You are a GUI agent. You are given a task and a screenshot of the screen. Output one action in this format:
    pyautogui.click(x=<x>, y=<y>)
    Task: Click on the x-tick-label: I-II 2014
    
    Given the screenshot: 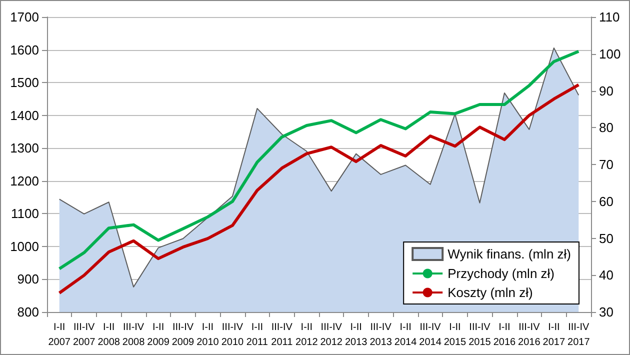 What is the action you would take?
    pyautogui.click(x=406, y=335)
    